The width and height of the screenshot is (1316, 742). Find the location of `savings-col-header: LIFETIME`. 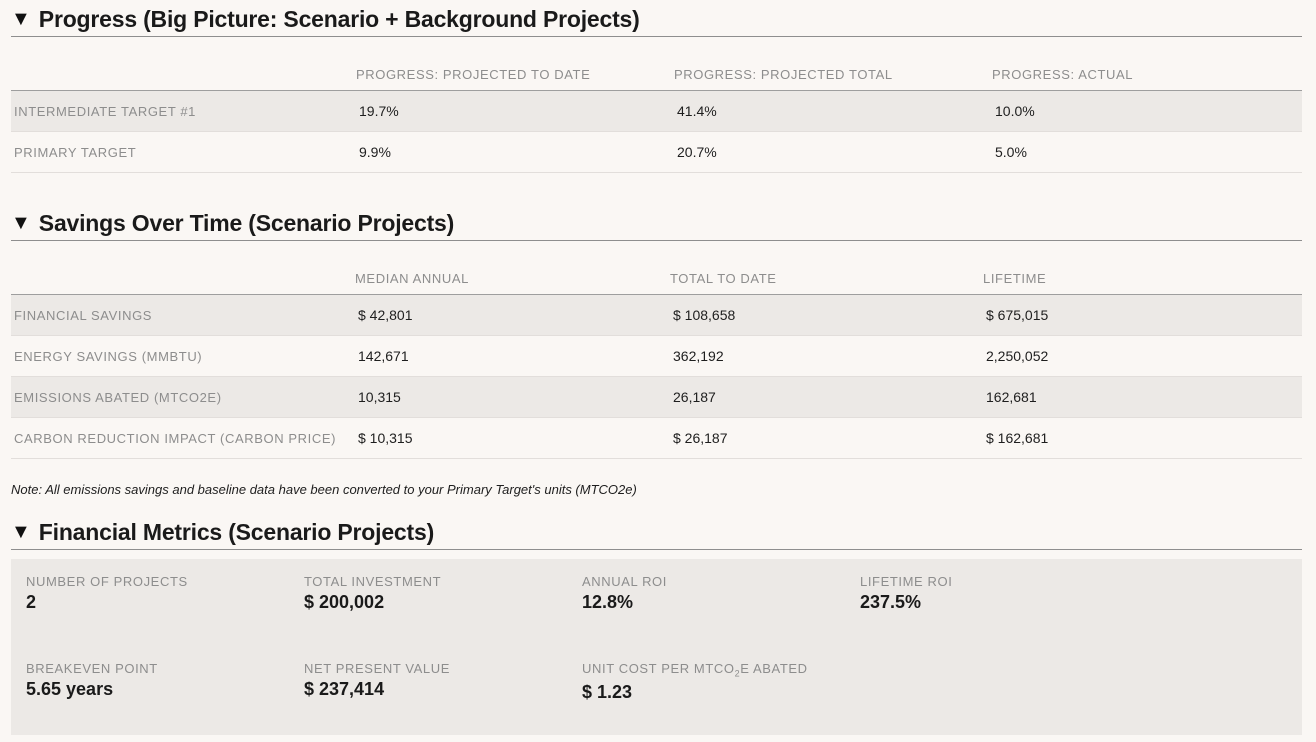

savings-col-header: LIFETIME is located at coordinates (1142, 278).